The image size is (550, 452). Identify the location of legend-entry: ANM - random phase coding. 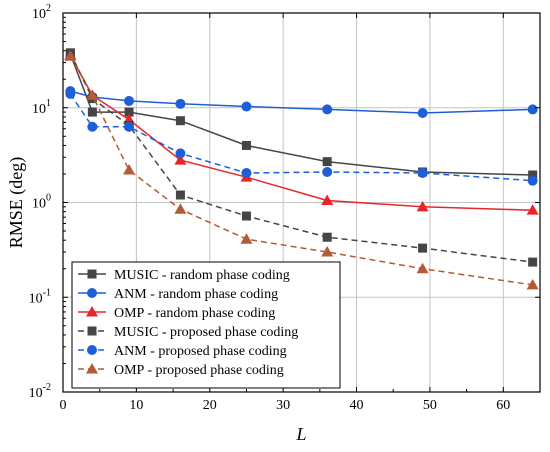
(178, 294).